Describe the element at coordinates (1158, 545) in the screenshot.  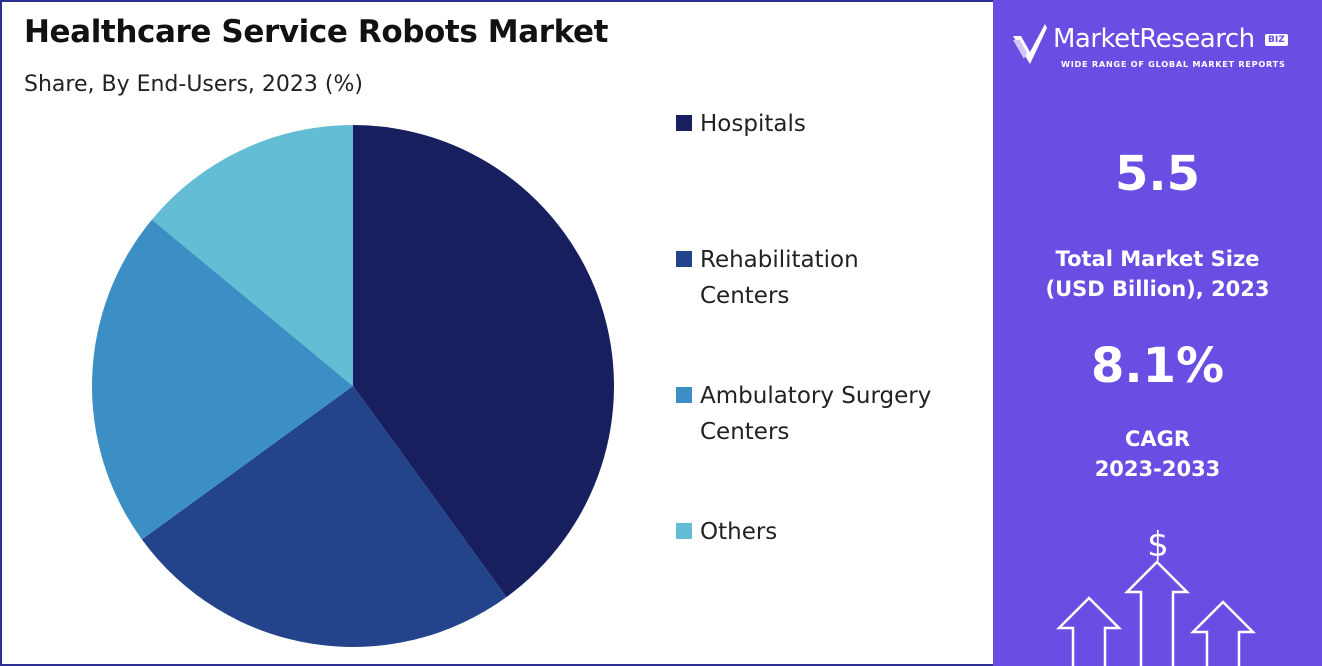
I see `dollar-sign: $` at that location.